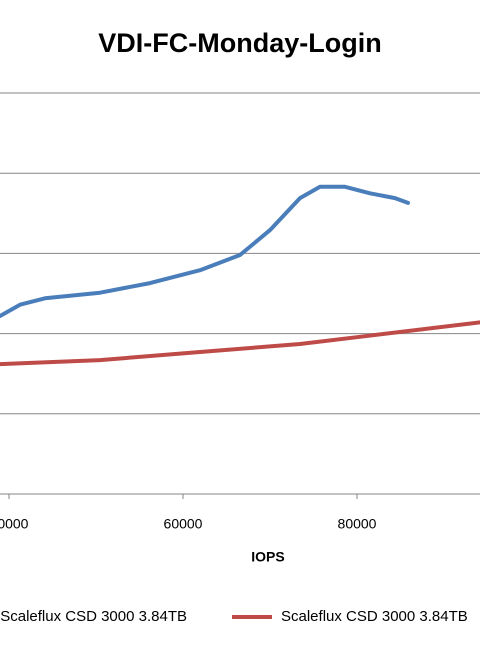 The height and width of the screenshot is (650, 480). Describe the element at coordinates (240, 343) in the screenshot. I see `line-series` at that location.